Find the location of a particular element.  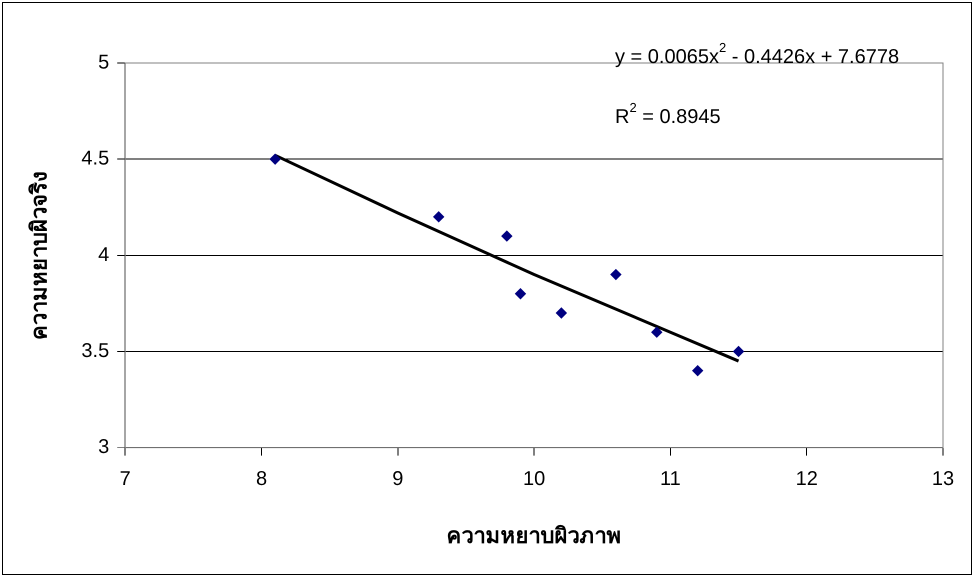

x-tick-label: 12 is located at coordinates (807, 479).